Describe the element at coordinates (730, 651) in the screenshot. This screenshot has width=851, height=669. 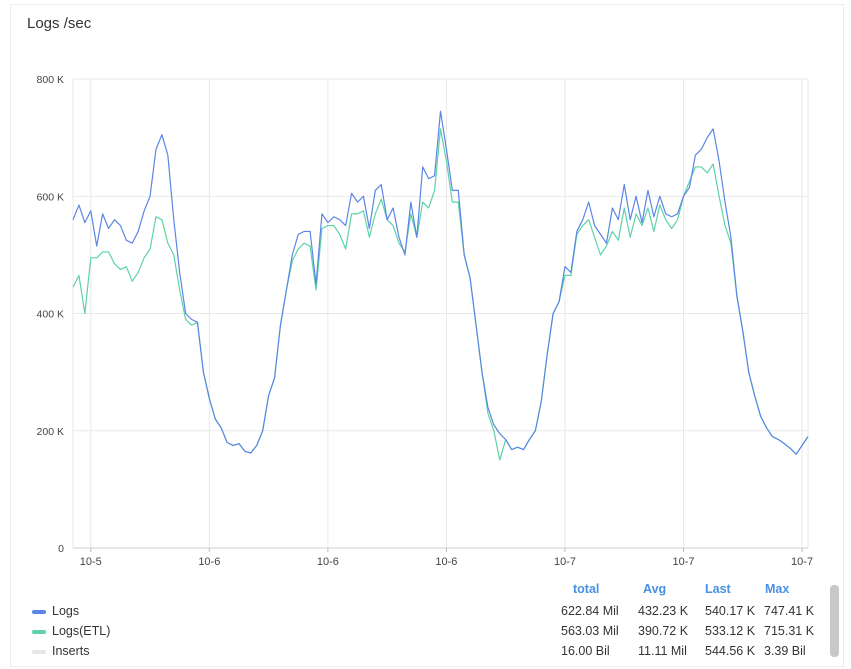
I see `legend-last: 544.56 K` at that location.